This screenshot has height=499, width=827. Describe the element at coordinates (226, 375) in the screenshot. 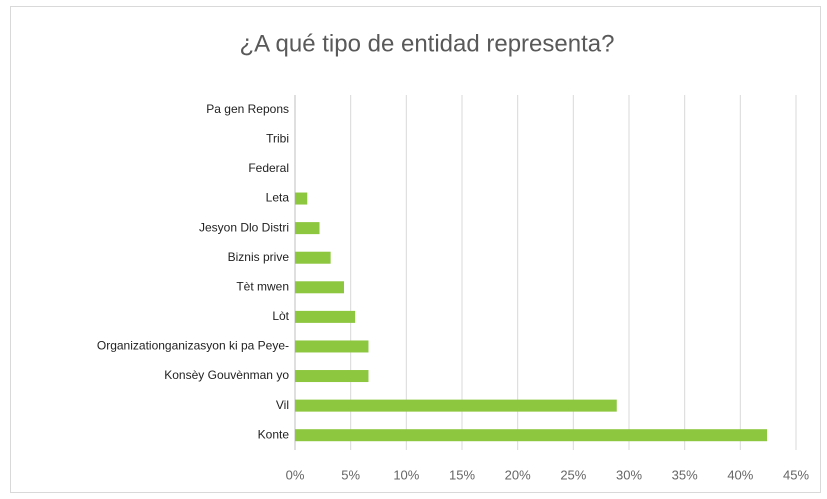

I see `y-tick-label: Konsèy Gouvènman yo` at that location.